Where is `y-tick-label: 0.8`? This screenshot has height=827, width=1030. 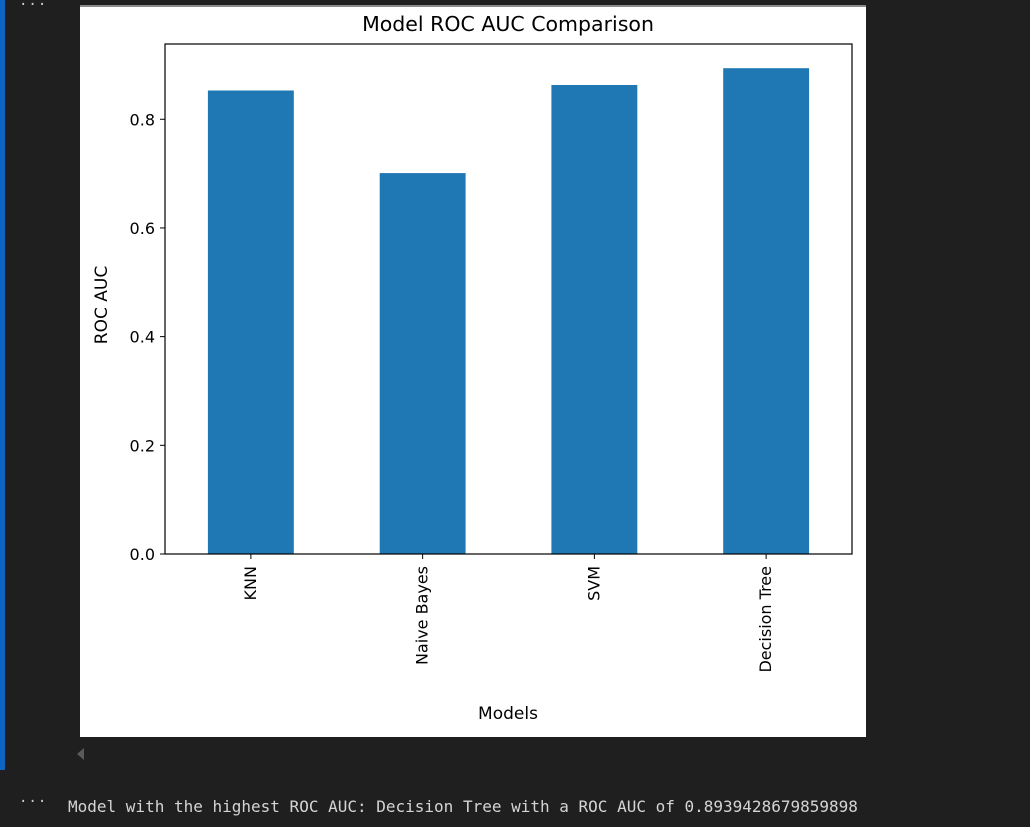
y-tick-label: 0.8 is located at coordinates (142, 119).